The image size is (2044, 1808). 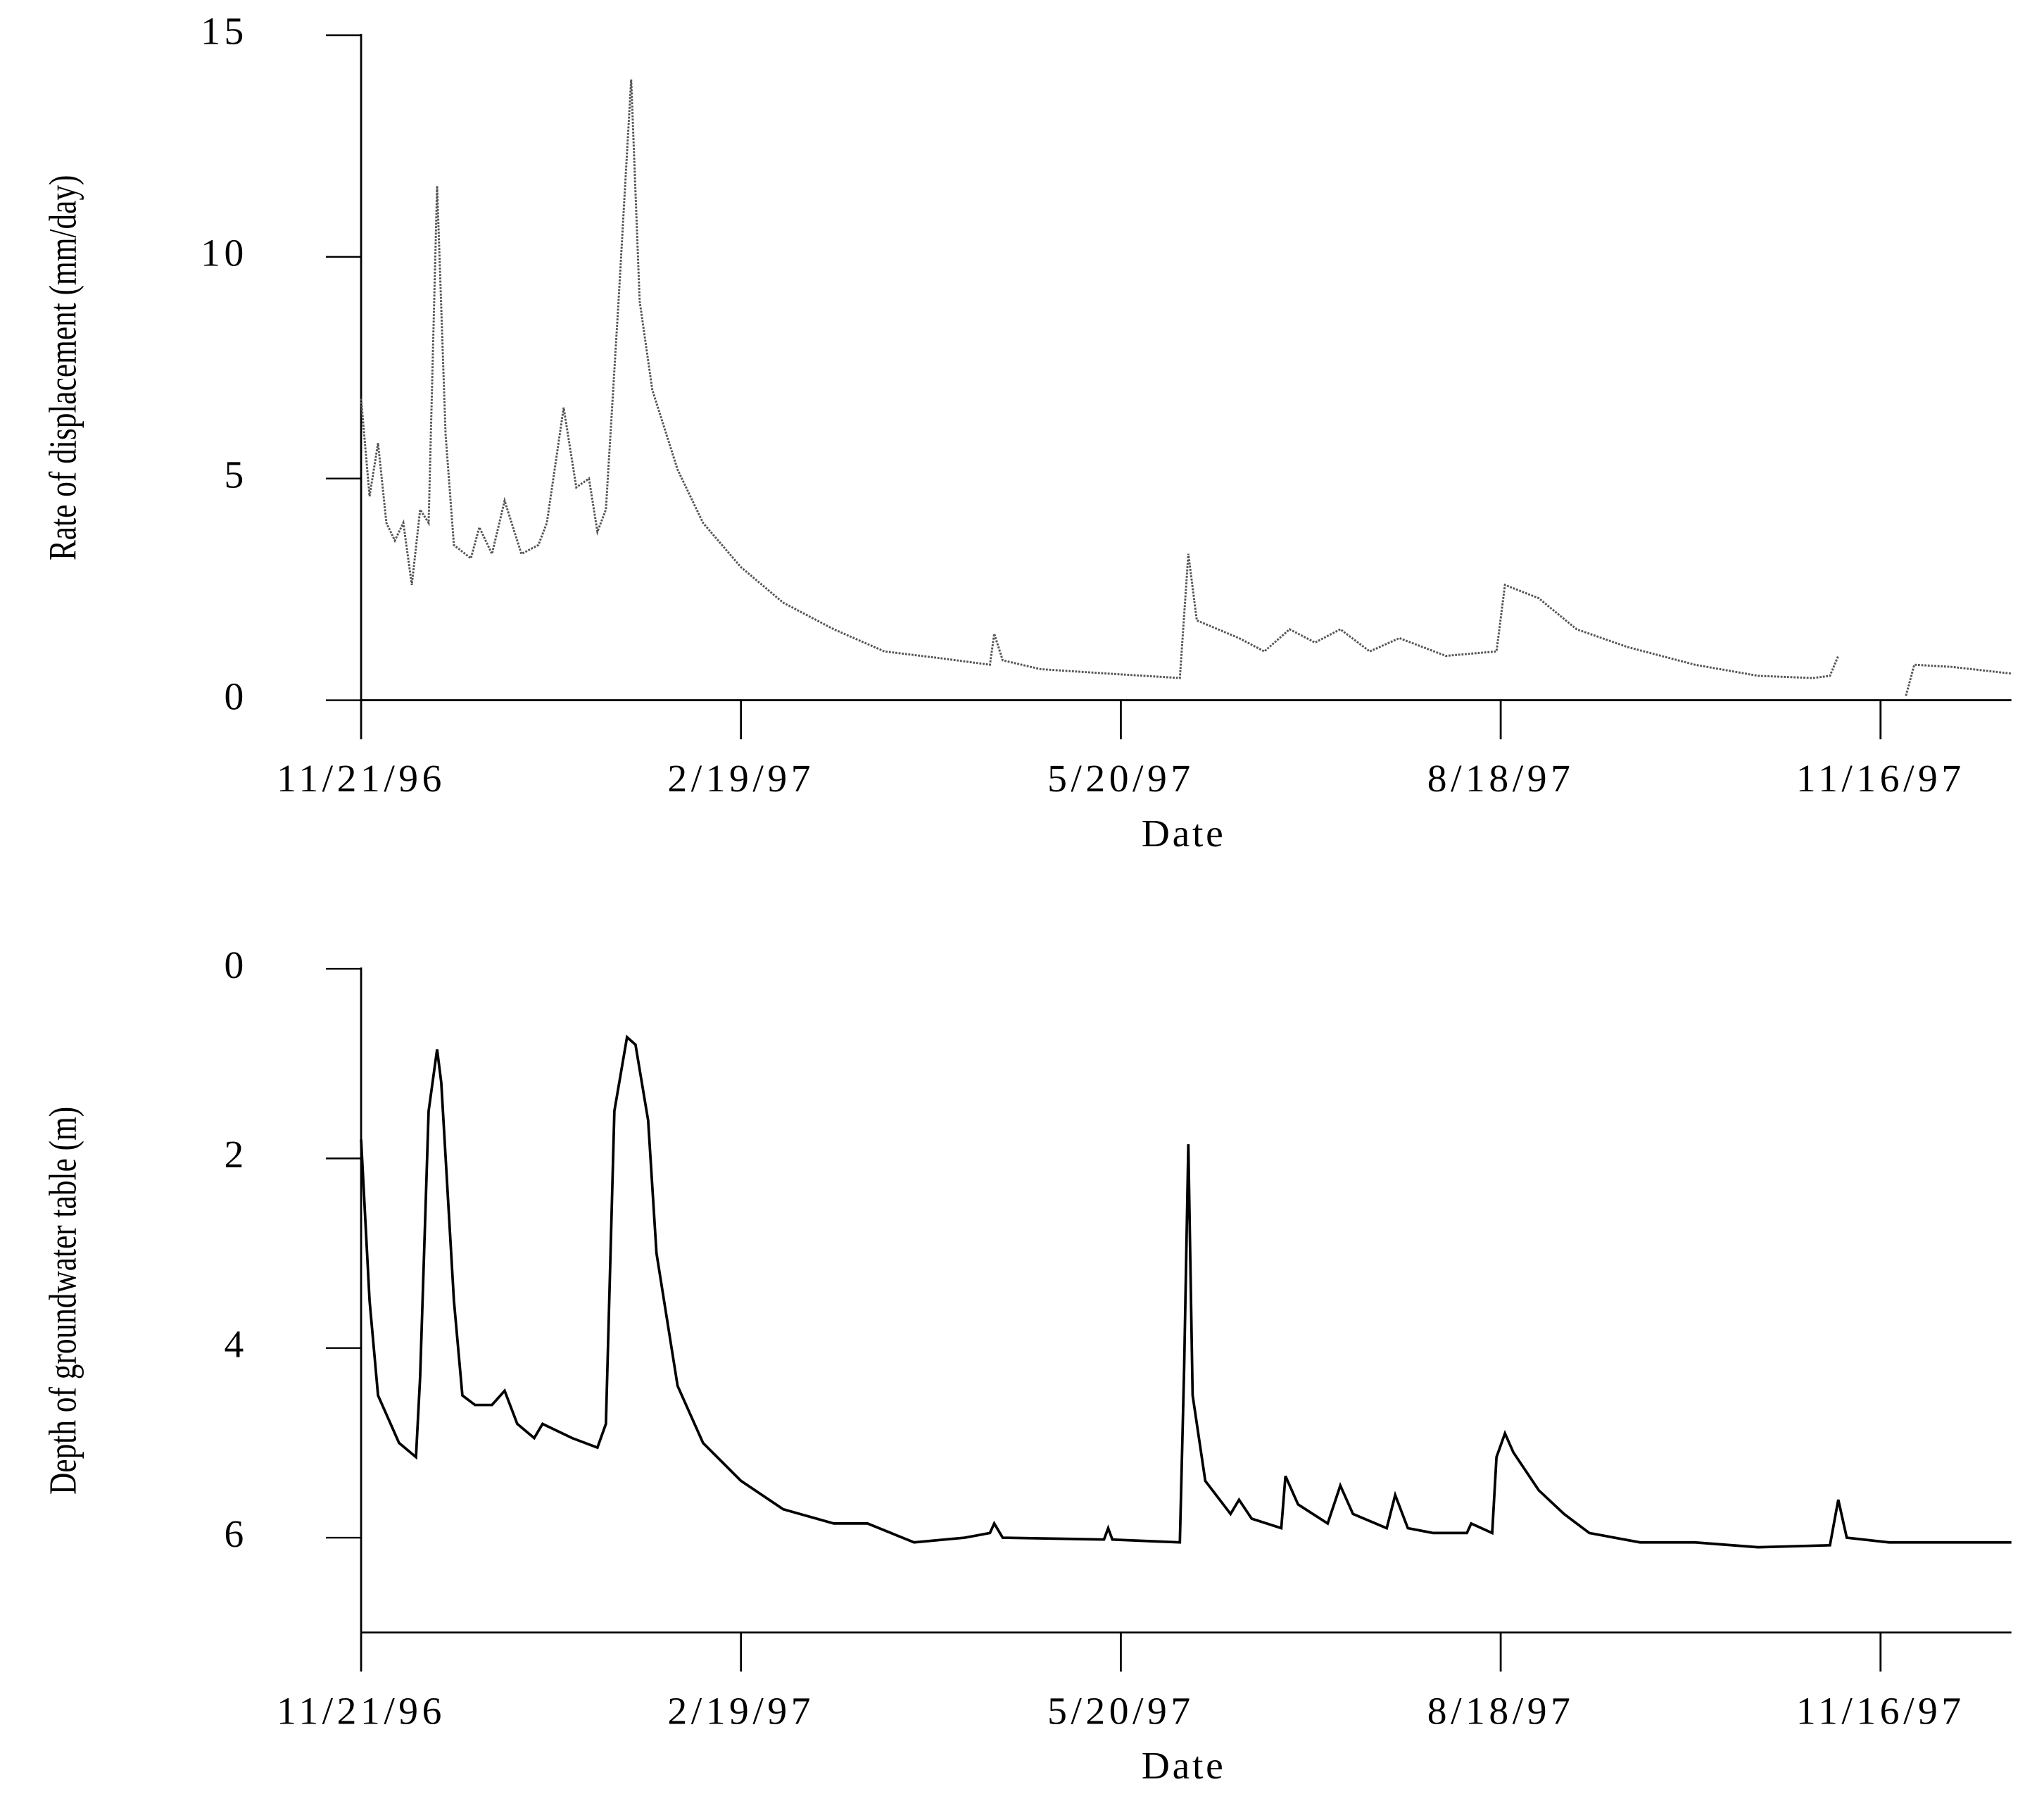 I want to click on y-axis-label: Rate of displacement (mm/day), so click(x=62, y=367).